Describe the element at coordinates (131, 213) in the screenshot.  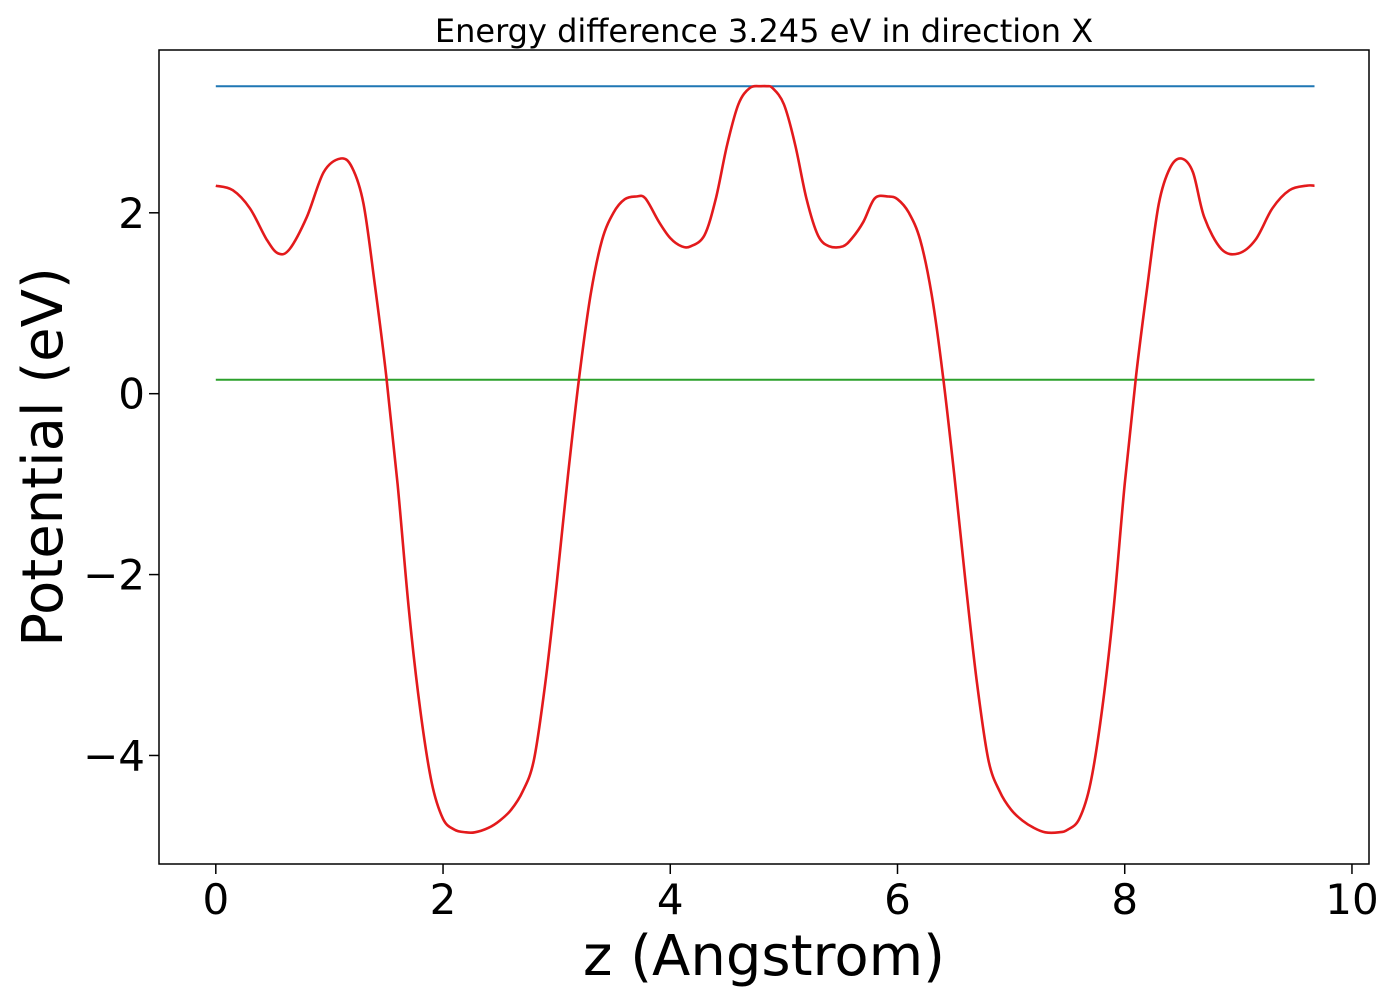
I see `y-tick-label: 2` at that location.